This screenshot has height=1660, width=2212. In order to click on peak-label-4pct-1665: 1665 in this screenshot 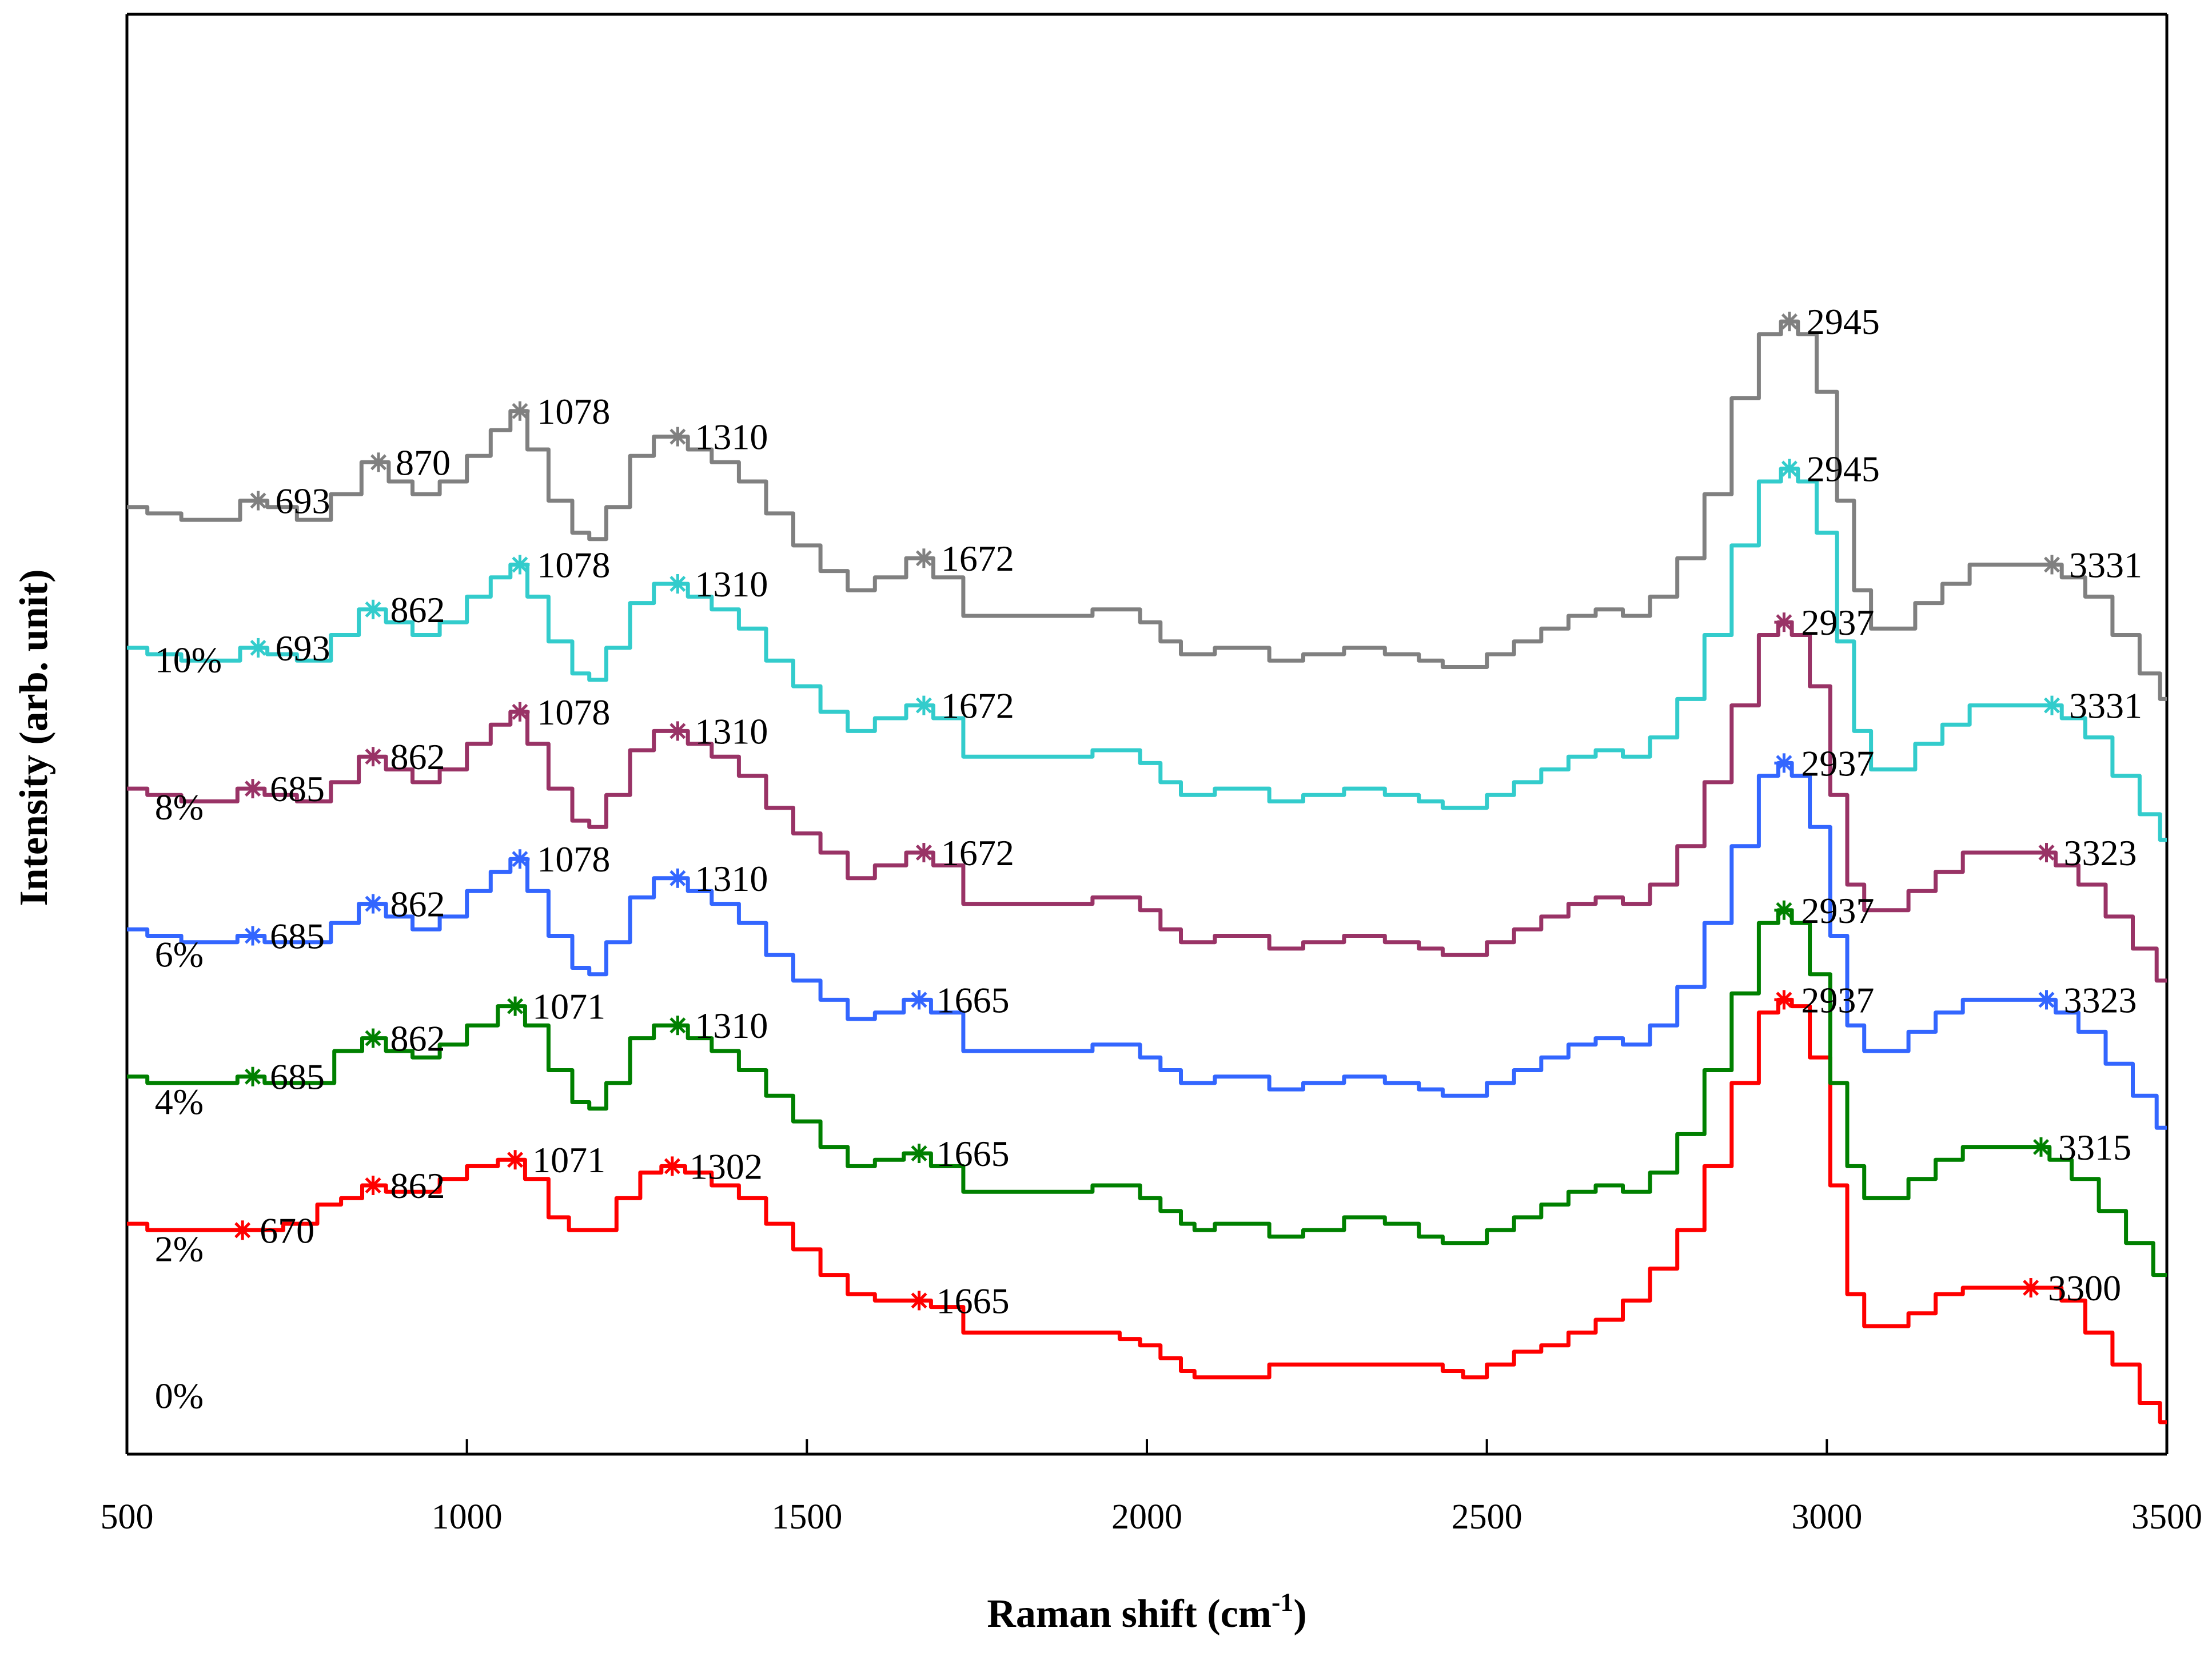, I will do `click(973, 1000)`.